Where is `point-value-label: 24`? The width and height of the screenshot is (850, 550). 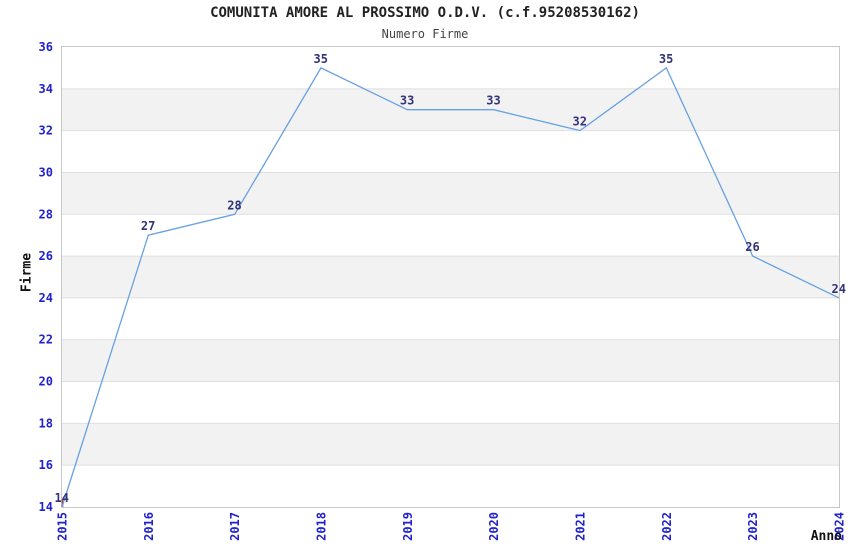
point-value-label: 24 is located at coordinates (839, 289).